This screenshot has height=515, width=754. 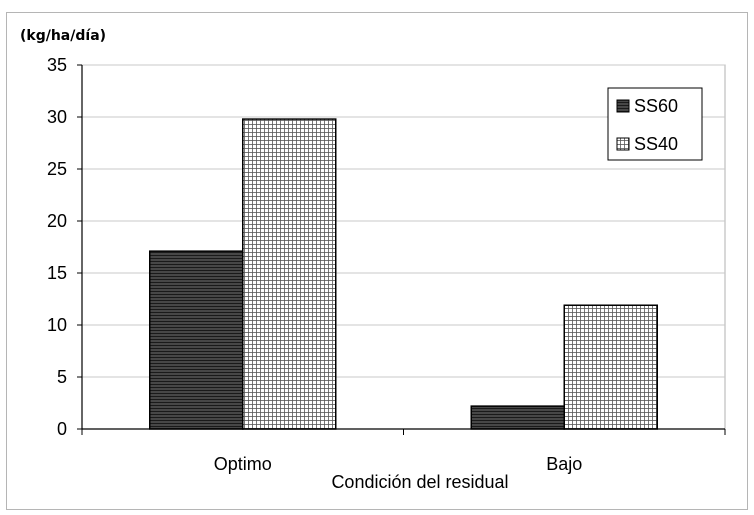 What do you see at coordinates (62, 429) in the screenshot?
I see `y-tick-label: 0` at bounding box center [62, 429].